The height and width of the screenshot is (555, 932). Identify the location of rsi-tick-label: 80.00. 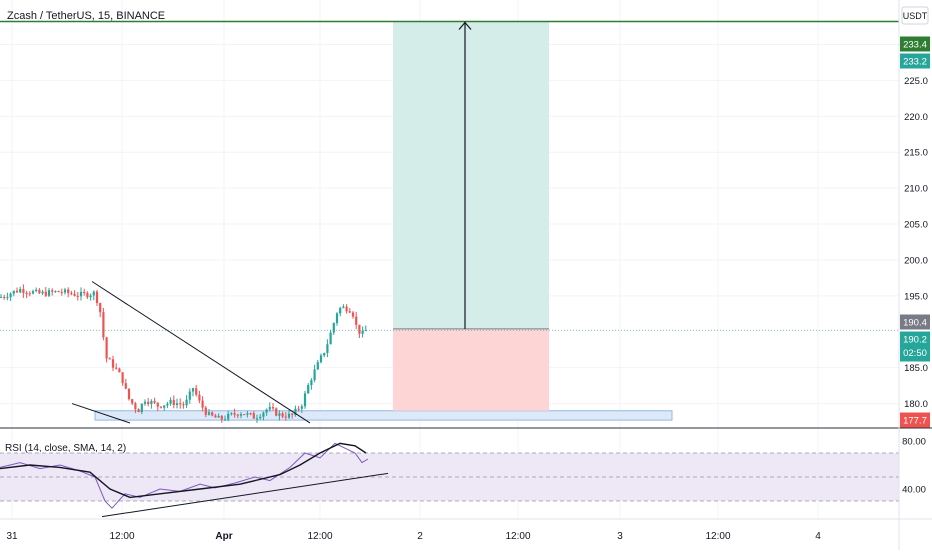
(914, 442).